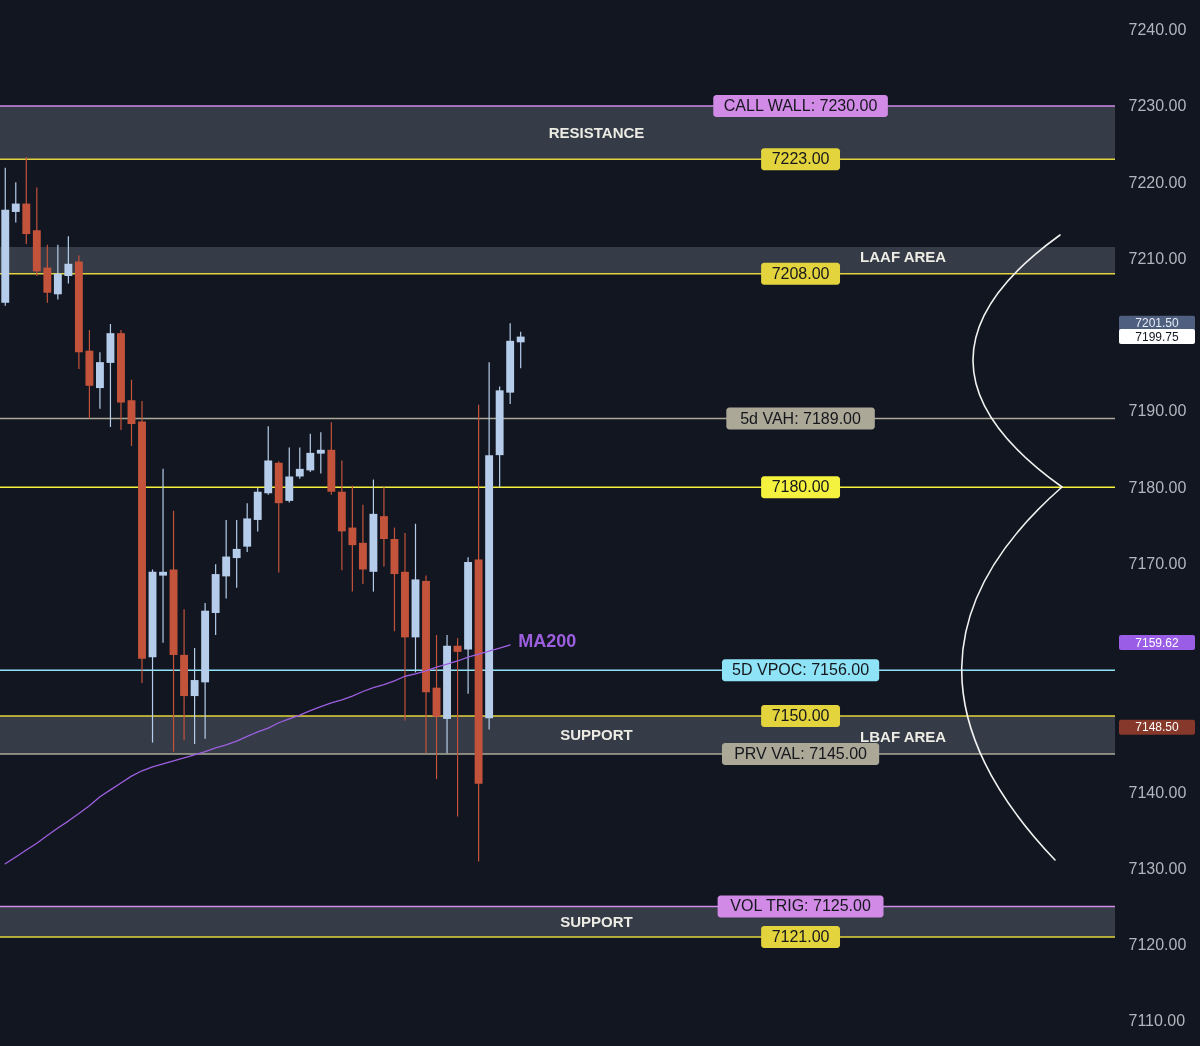  I want to click on ref-line-label: 5d VAH: 7189.00, so click(801, 418).